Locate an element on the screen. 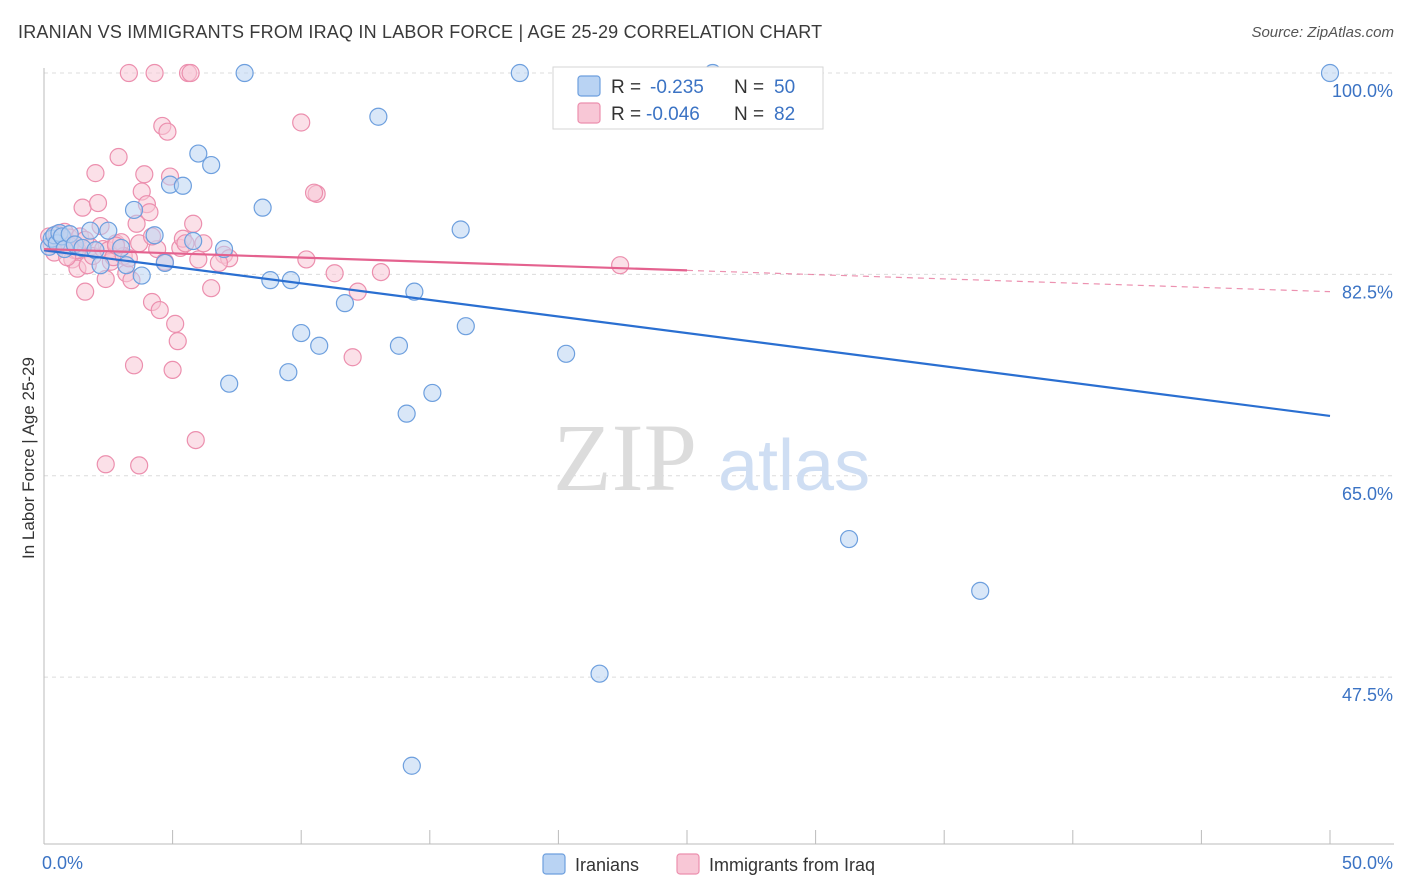 Image resolution: width=1406 pixels, height=892 pixels. y-tick-label-2: 65.0% is located at coordinates (1367, 494).